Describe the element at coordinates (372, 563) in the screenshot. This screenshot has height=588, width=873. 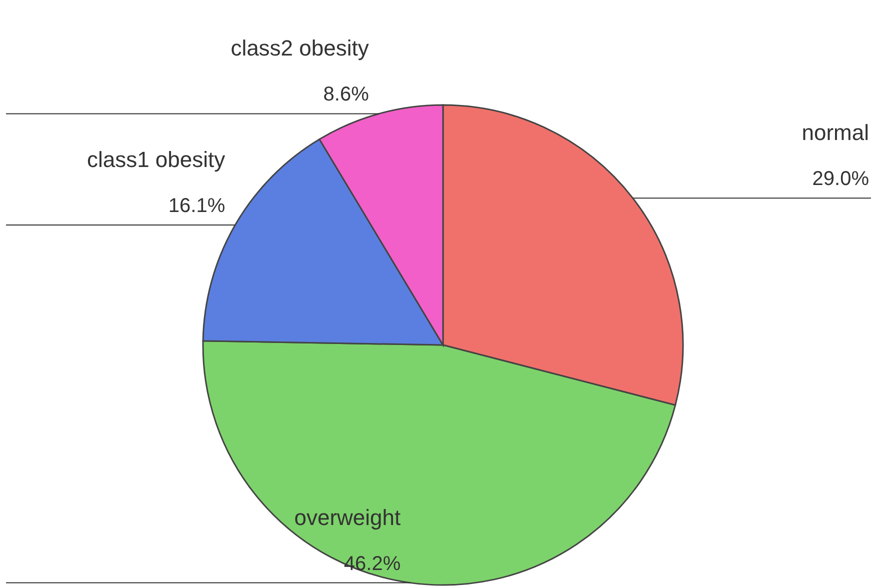
I see `data-label: 46.2%` at that location.